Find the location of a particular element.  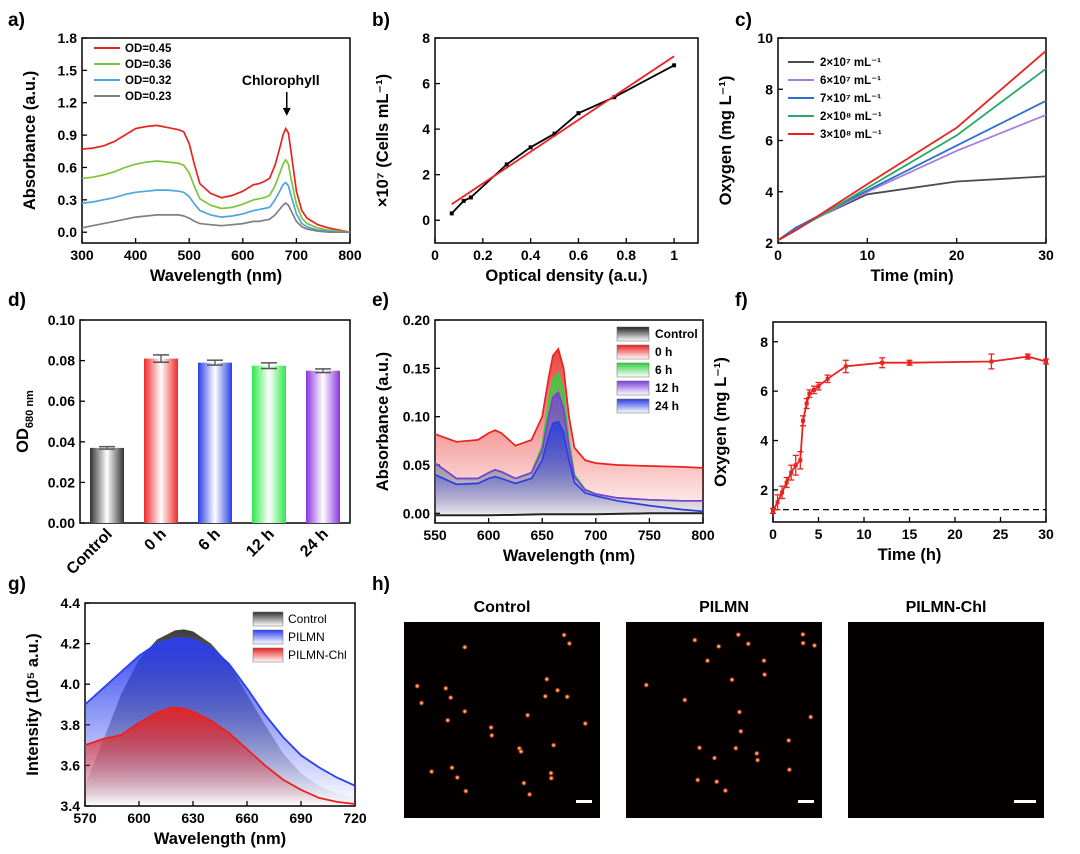

data-line is located at coordinates (563, 139).